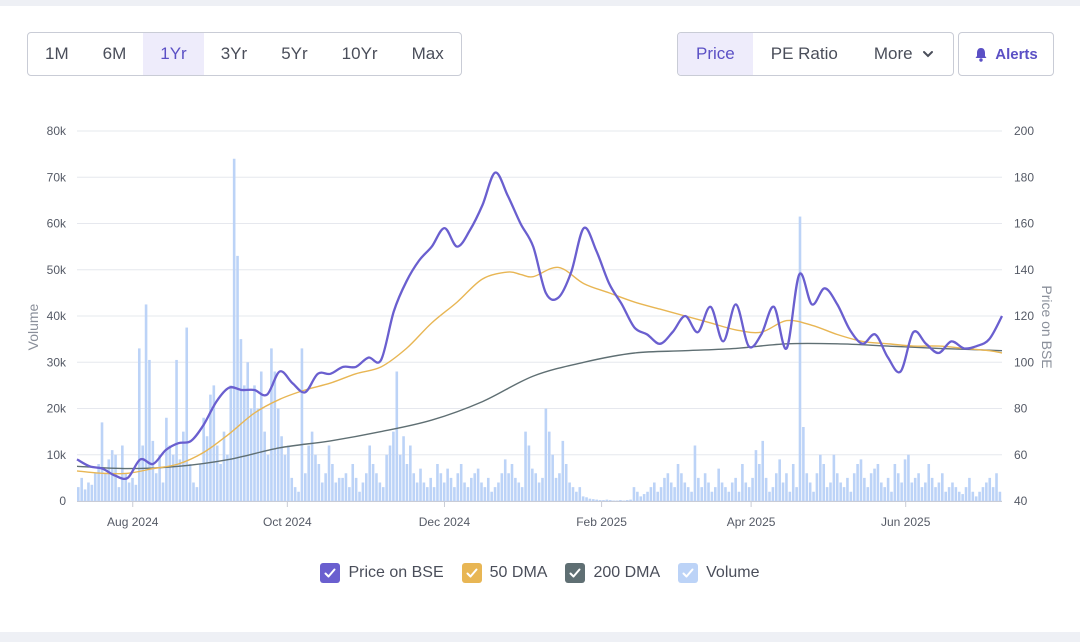 The height and width of the screenshot is (642, 1080). I want to click on metric-button-pe-ratio: PE Ratio, so click(804, 54).